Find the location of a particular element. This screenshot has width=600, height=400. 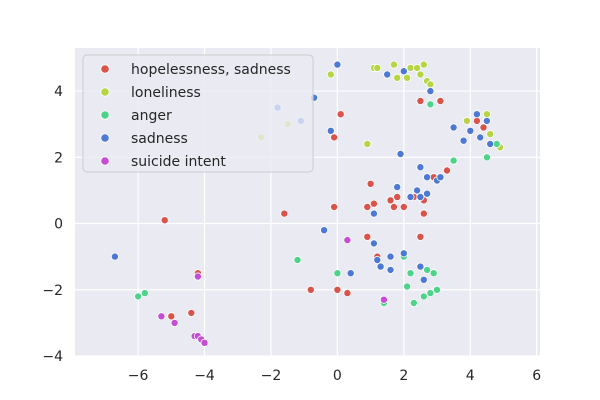

y-tick-label: 0 is located at coordinates (58, 225).